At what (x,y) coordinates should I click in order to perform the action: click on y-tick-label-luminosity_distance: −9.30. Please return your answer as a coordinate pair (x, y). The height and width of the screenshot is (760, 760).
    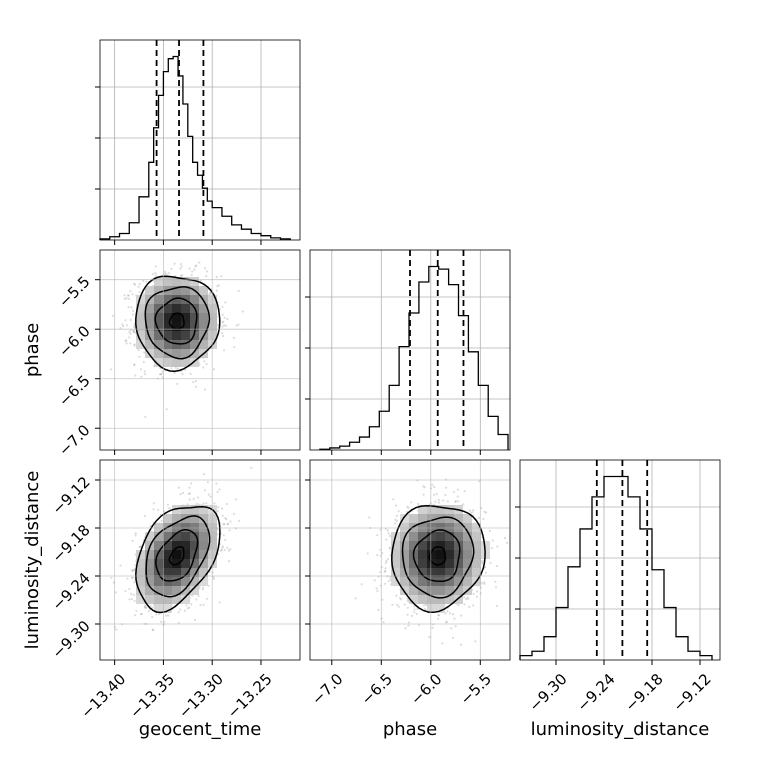
    Looking at the image, I should click on (70, 639).